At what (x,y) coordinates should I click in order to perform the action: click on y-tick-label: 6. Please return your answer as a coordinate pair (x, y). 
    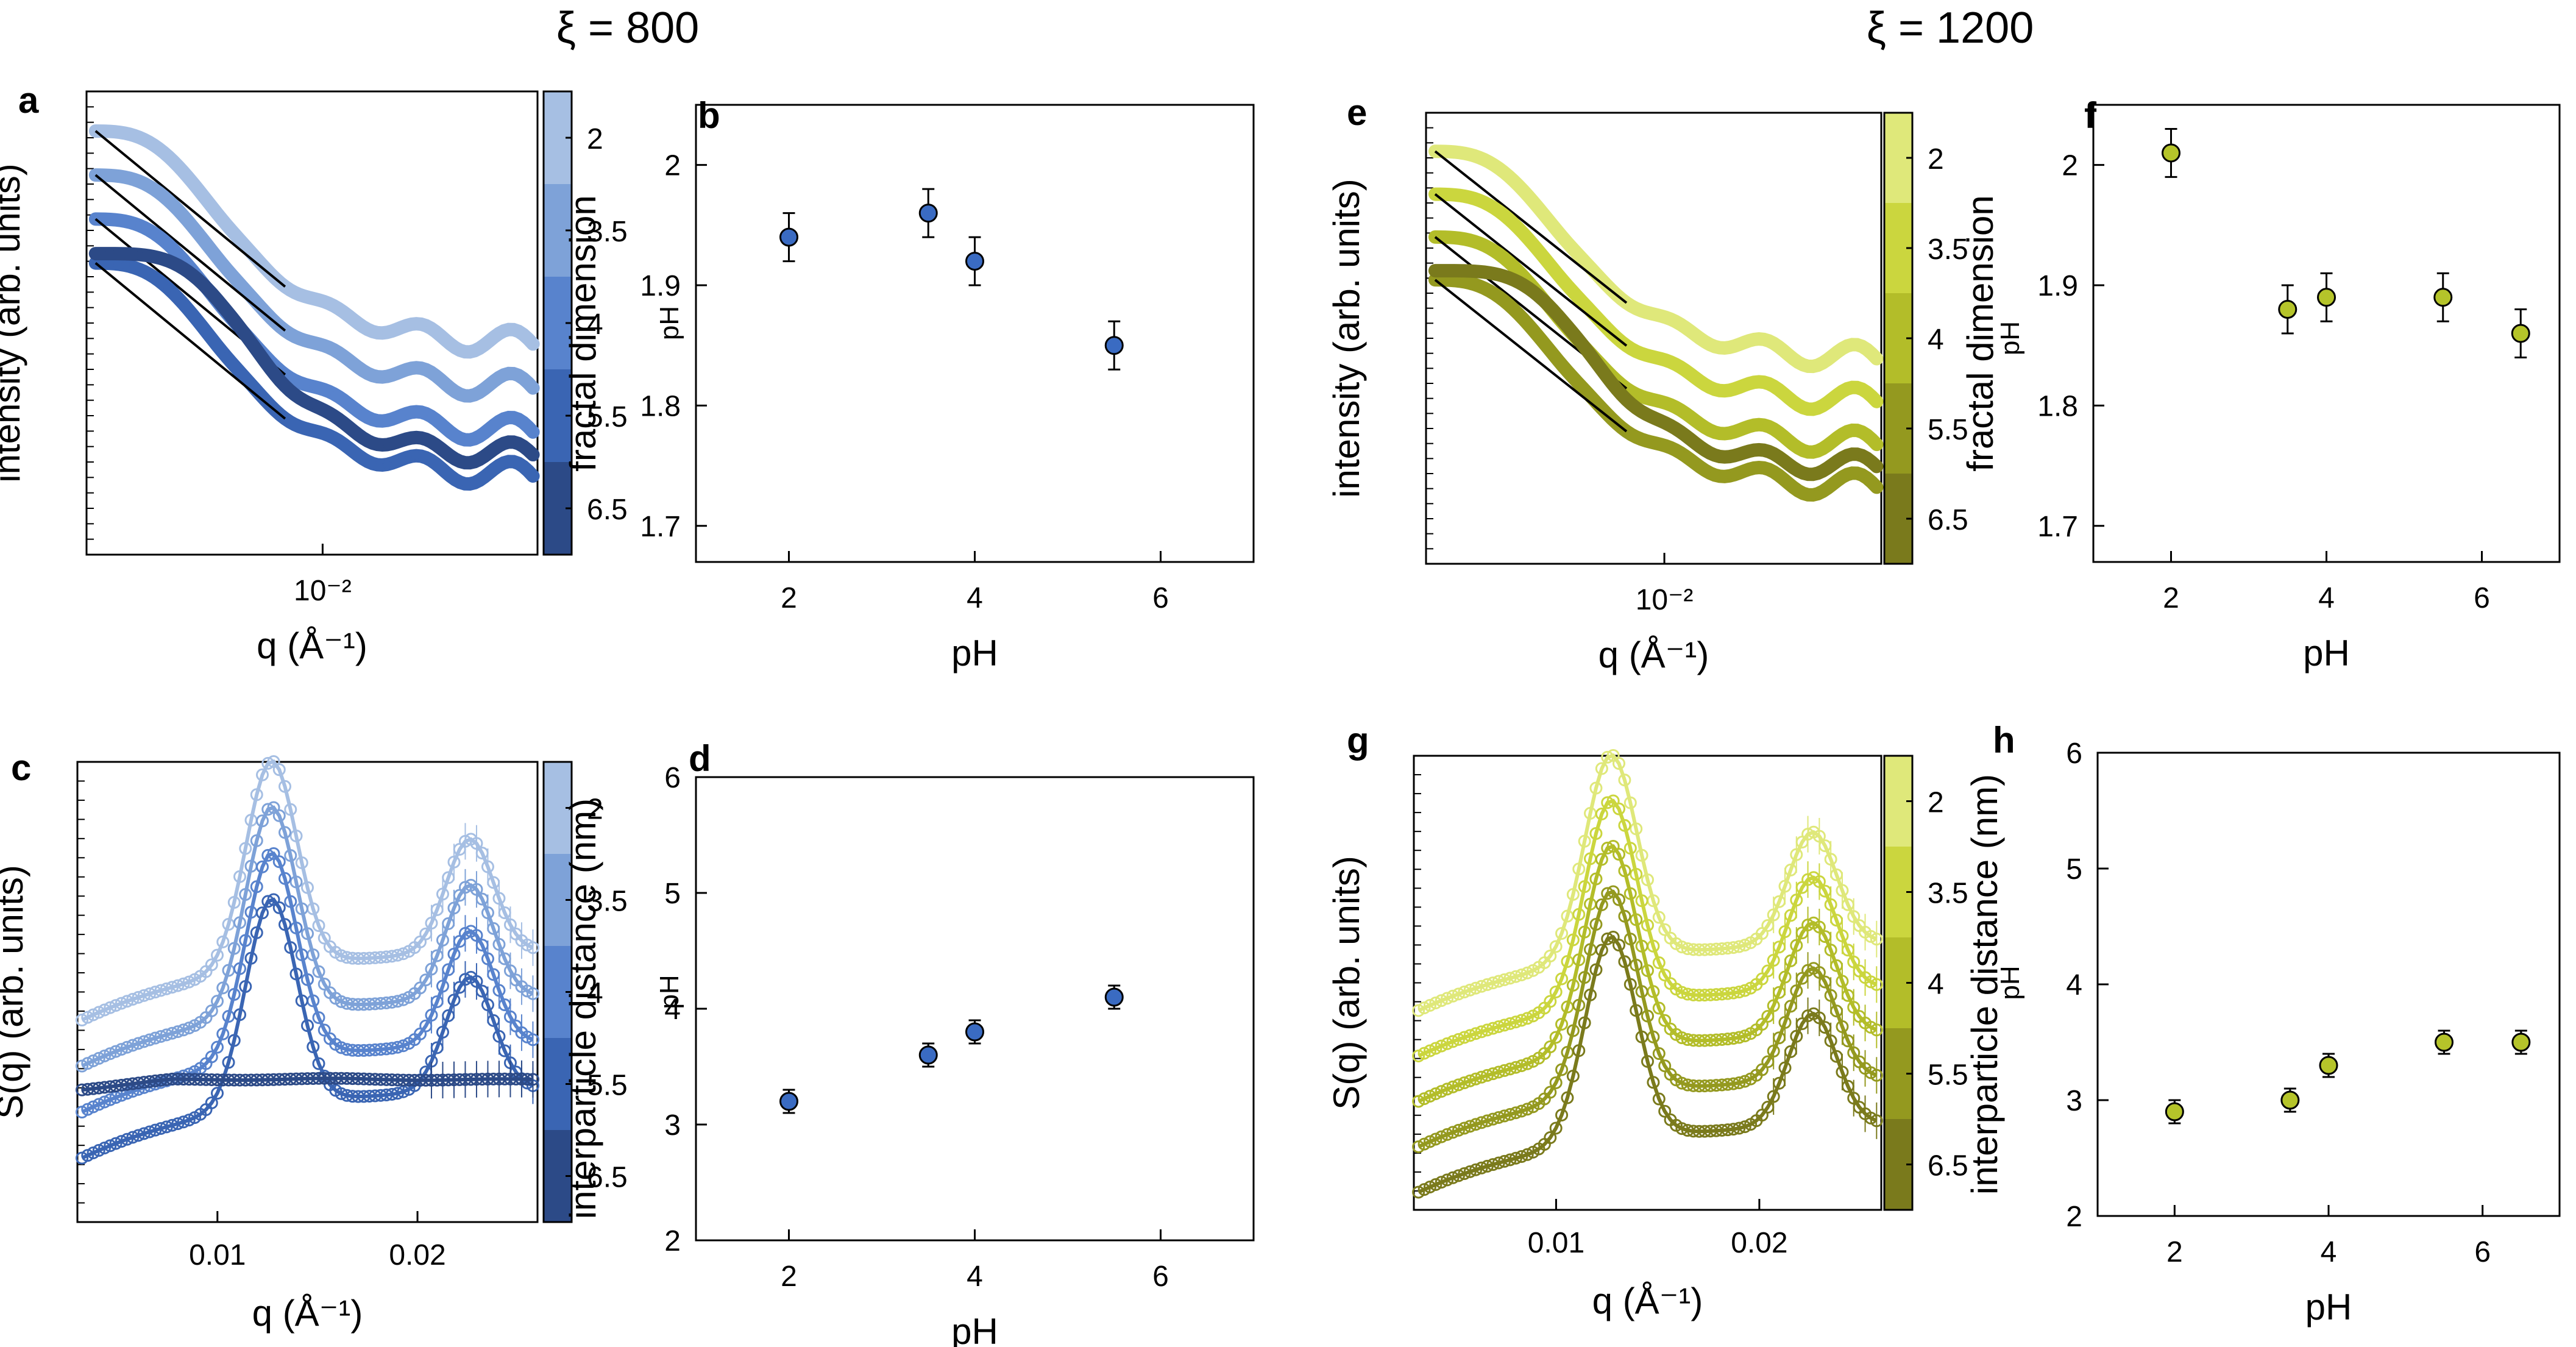
    Looking at the image, I should click on (672, 778).